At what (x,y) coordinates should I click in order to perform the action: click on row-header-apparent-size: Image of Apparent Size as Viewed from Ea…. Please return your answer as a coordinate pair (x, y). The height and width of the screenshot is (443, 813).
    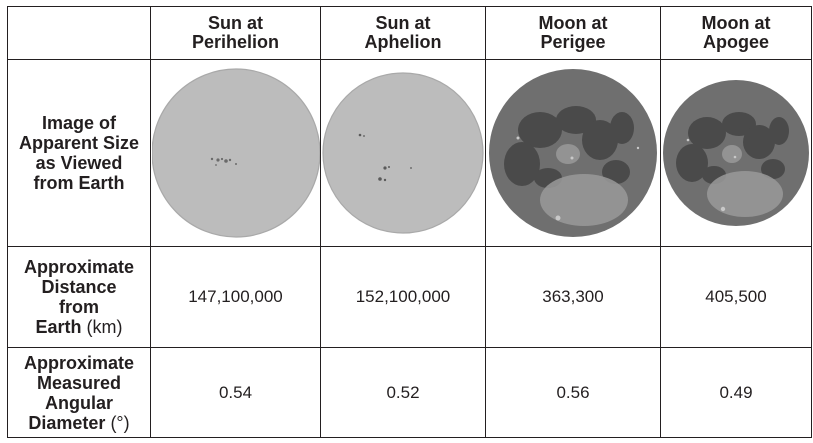
    Looking at the image, I should click on (79, 153).